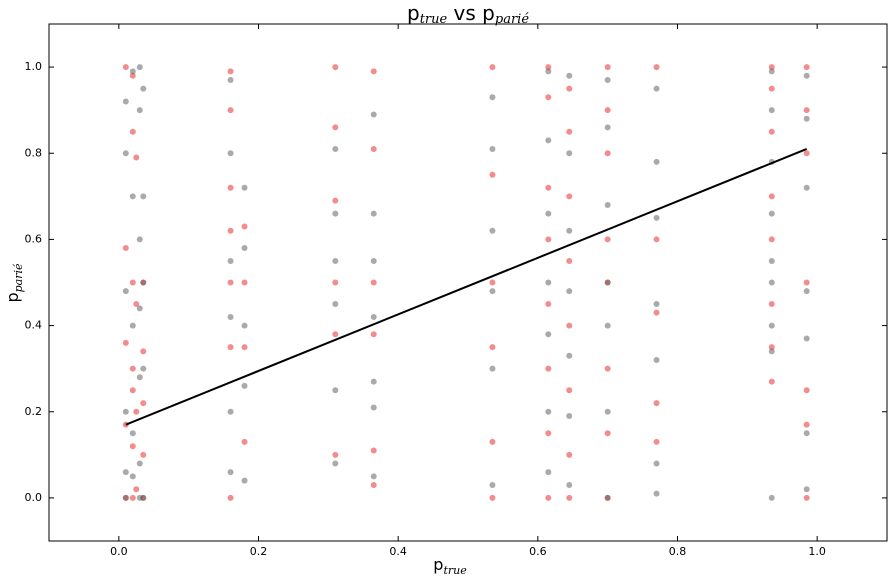  What do you see at coordinates (398, 551) in the screenshot?
I see `x-tick-label: 0.4` at bounding box center [398, 551].